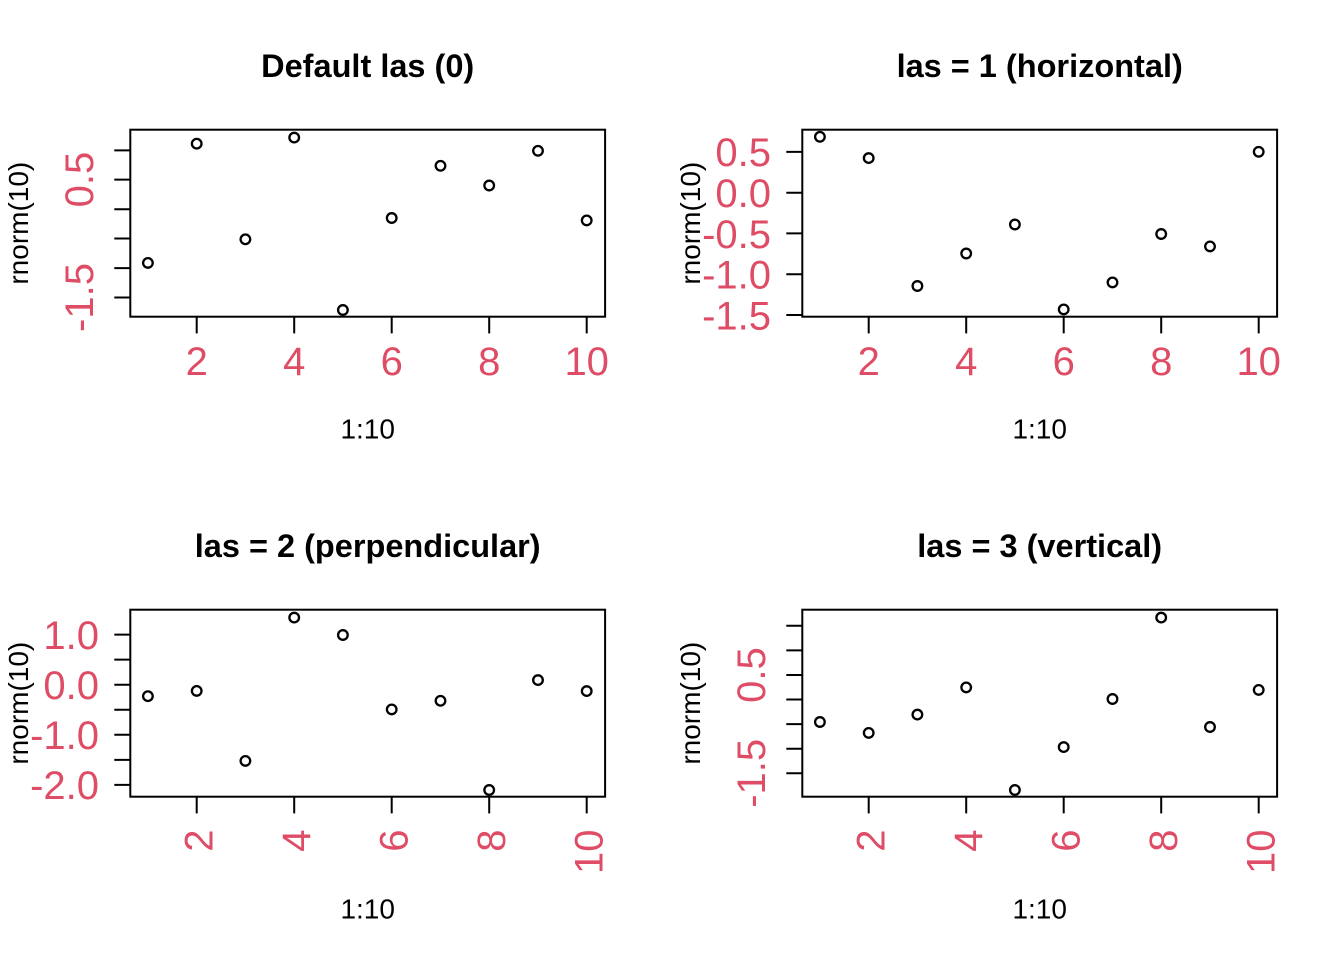 This screenshot has width=1344, height=960. What do you see at coordinates (368, 546) in the screenshot?
I see `svg-text: las = 2 (perpendicular)` at bounding box center [368, 546].